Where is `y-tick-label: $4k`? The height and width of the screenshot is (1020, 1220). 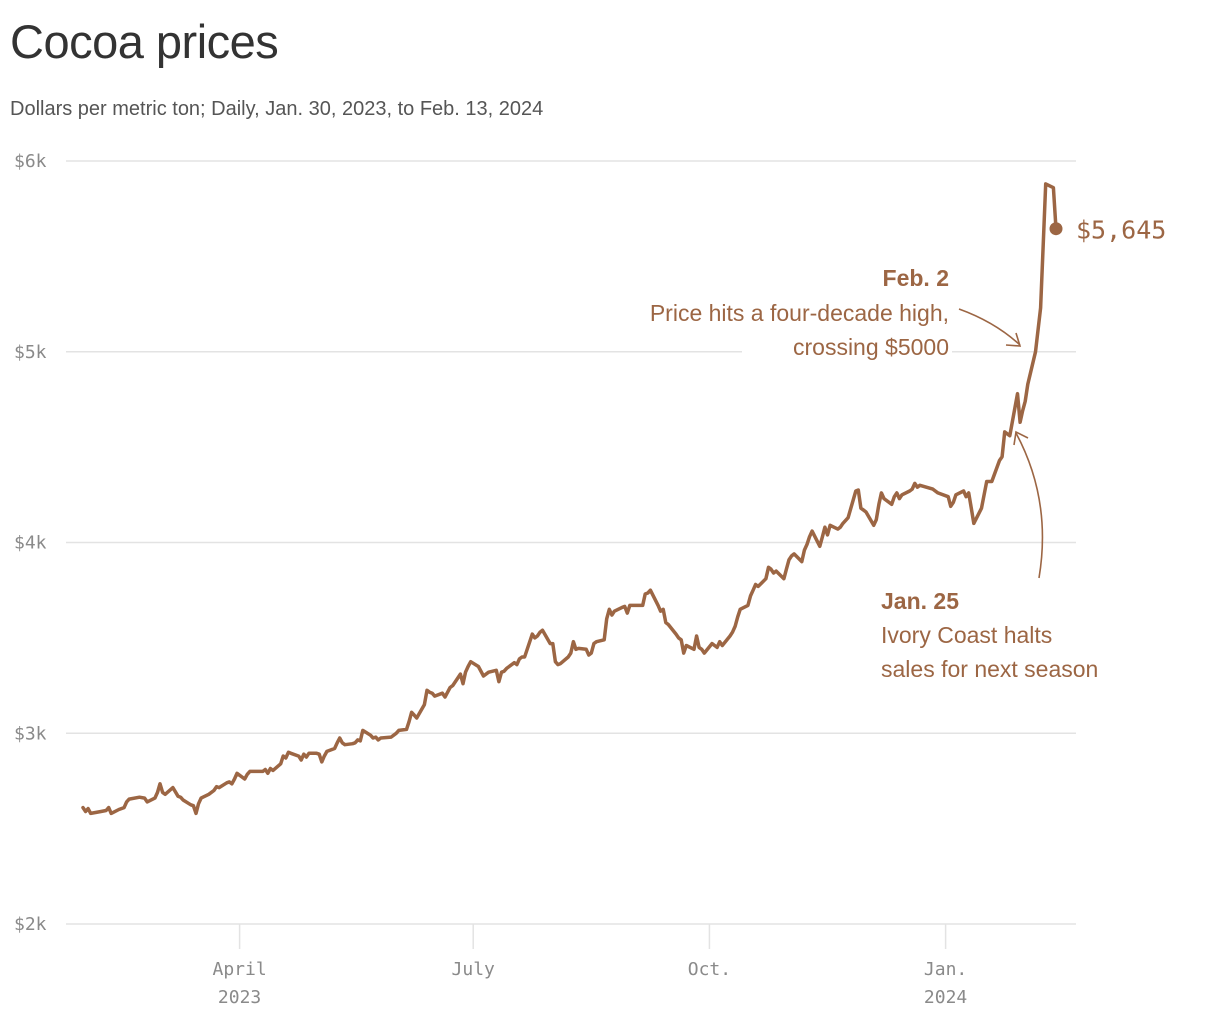 y-tick-label: $4k is located at coordinates (30, 543).